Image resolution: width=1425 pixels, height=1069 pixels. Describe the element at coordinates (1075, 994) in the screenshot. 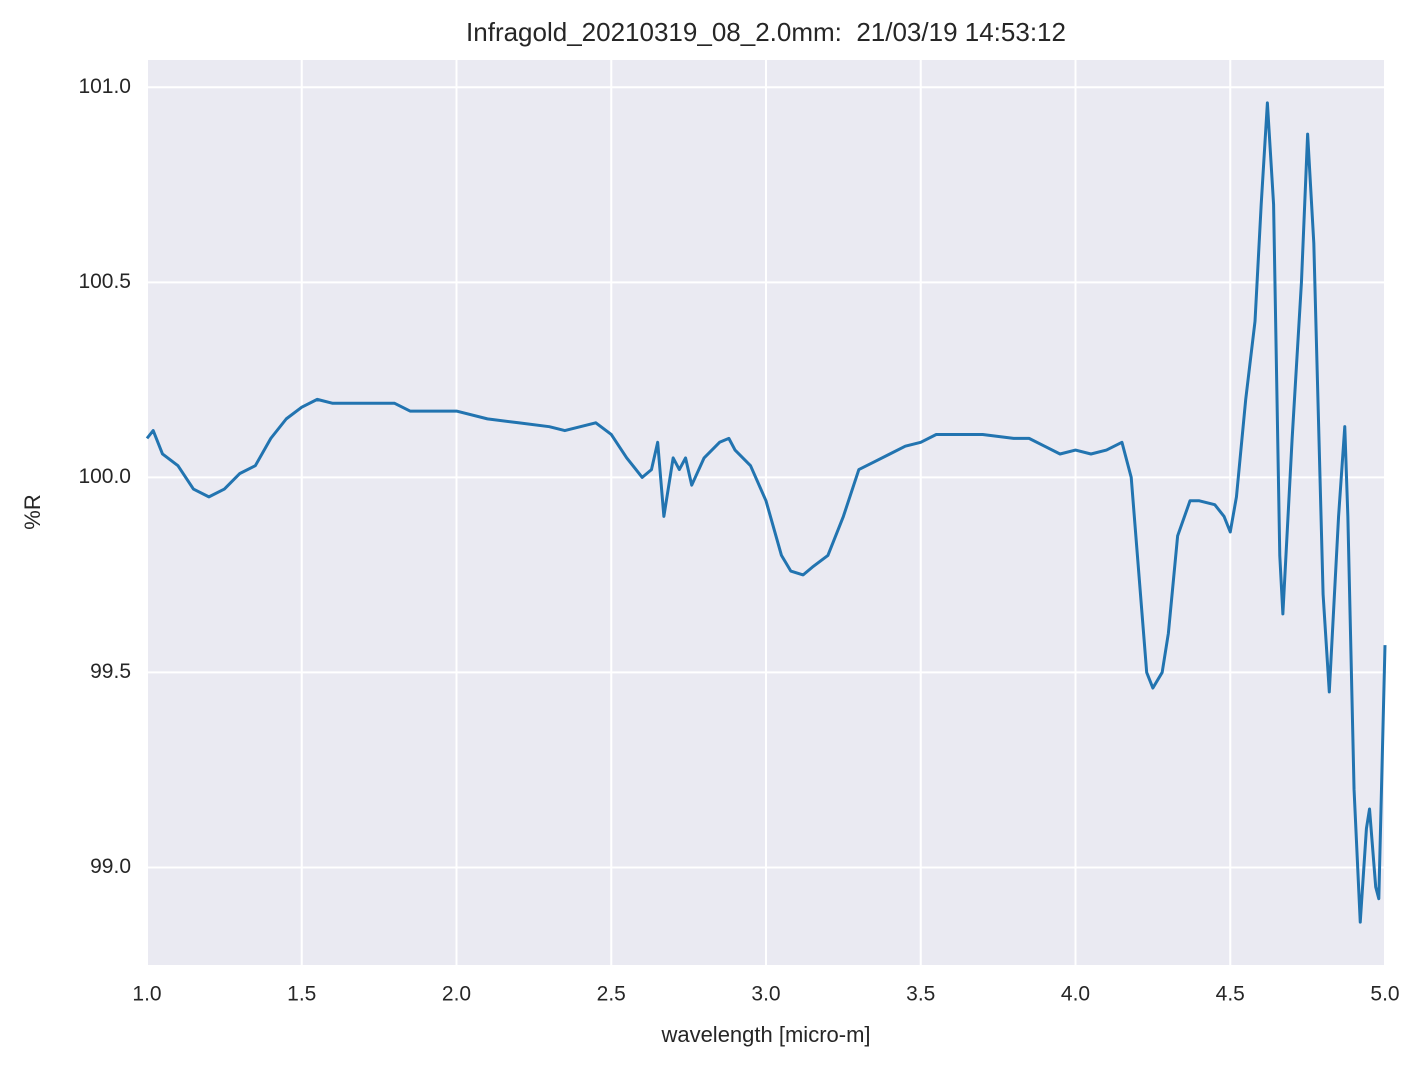

I see `x-tick-label: 4.0` at that location.